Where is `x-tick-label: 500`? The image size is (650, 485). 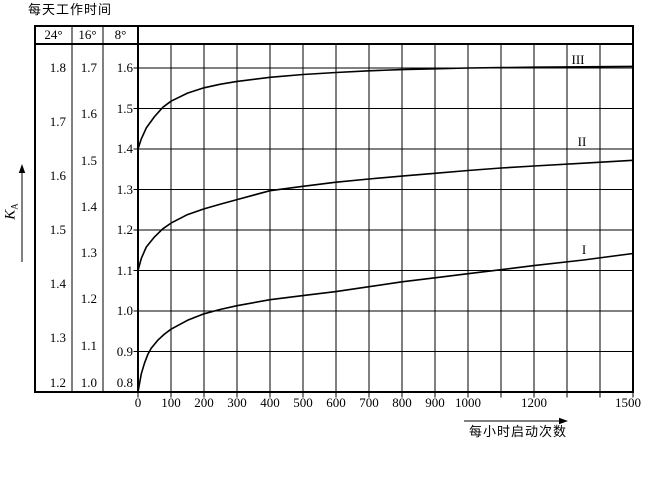
x-tick-label: 500 is located at coordinates (303, 402).